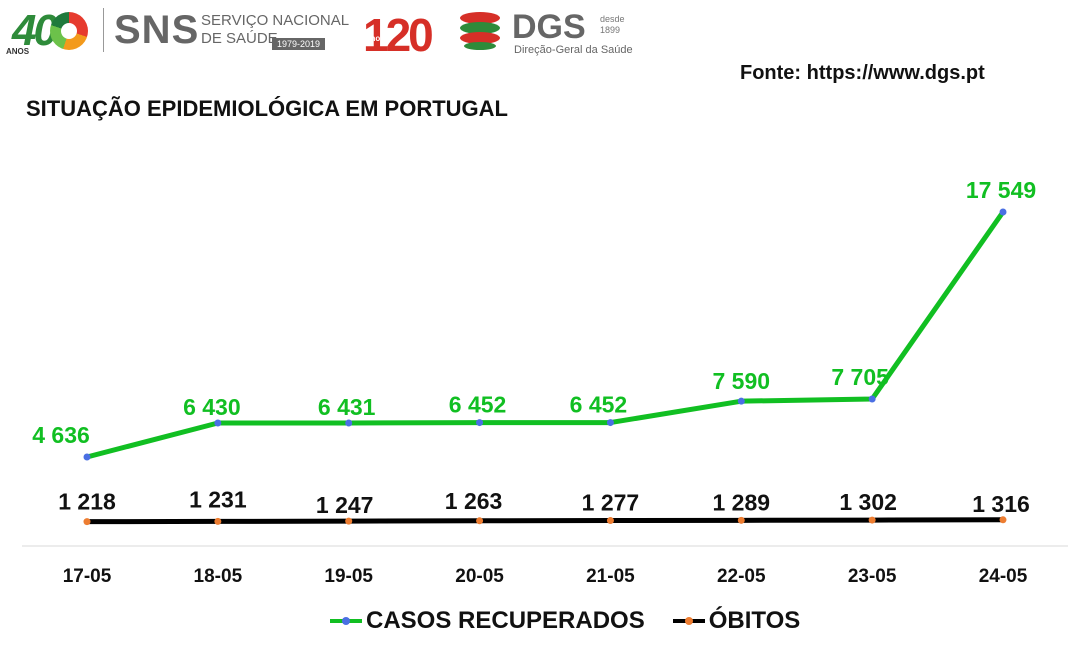 The width and height of the screenshot is (1070, 651). I want to click on dgs-emblem-icon, so click(480, 31).